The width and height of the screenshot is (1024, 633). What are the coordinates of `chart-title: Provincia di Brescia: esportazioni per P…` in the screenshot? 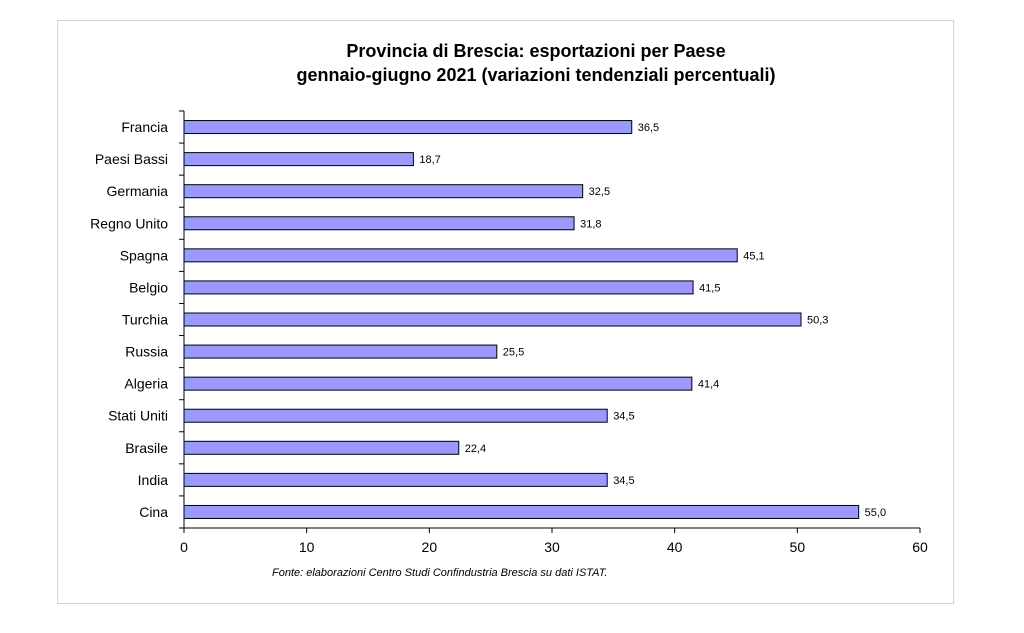 It's located at (535, 51).